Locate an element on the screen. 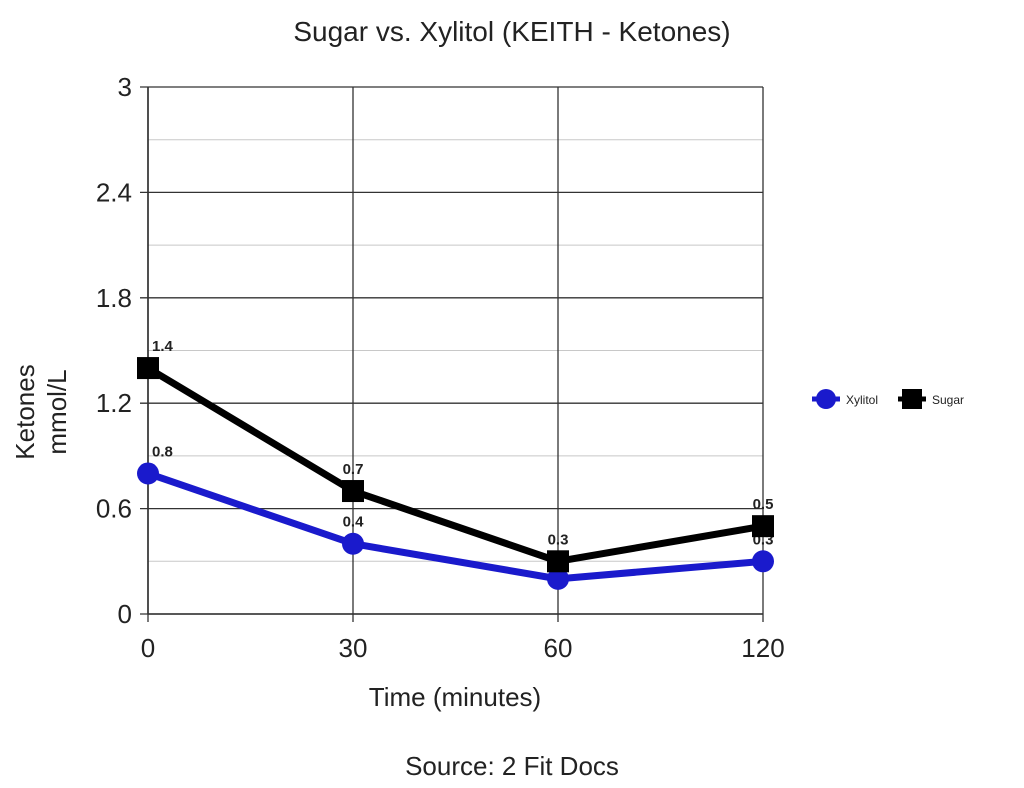 This screenshot has width=1024, height=788. x-tick-label: 120 is located at coordinates (762, 648).